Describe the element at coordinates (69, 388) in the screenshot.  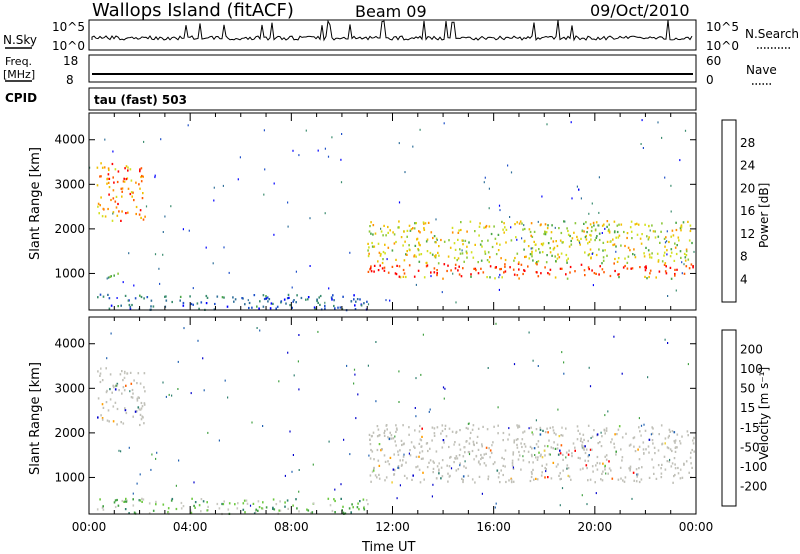
I see `y-tick-label: 3000` at that location.